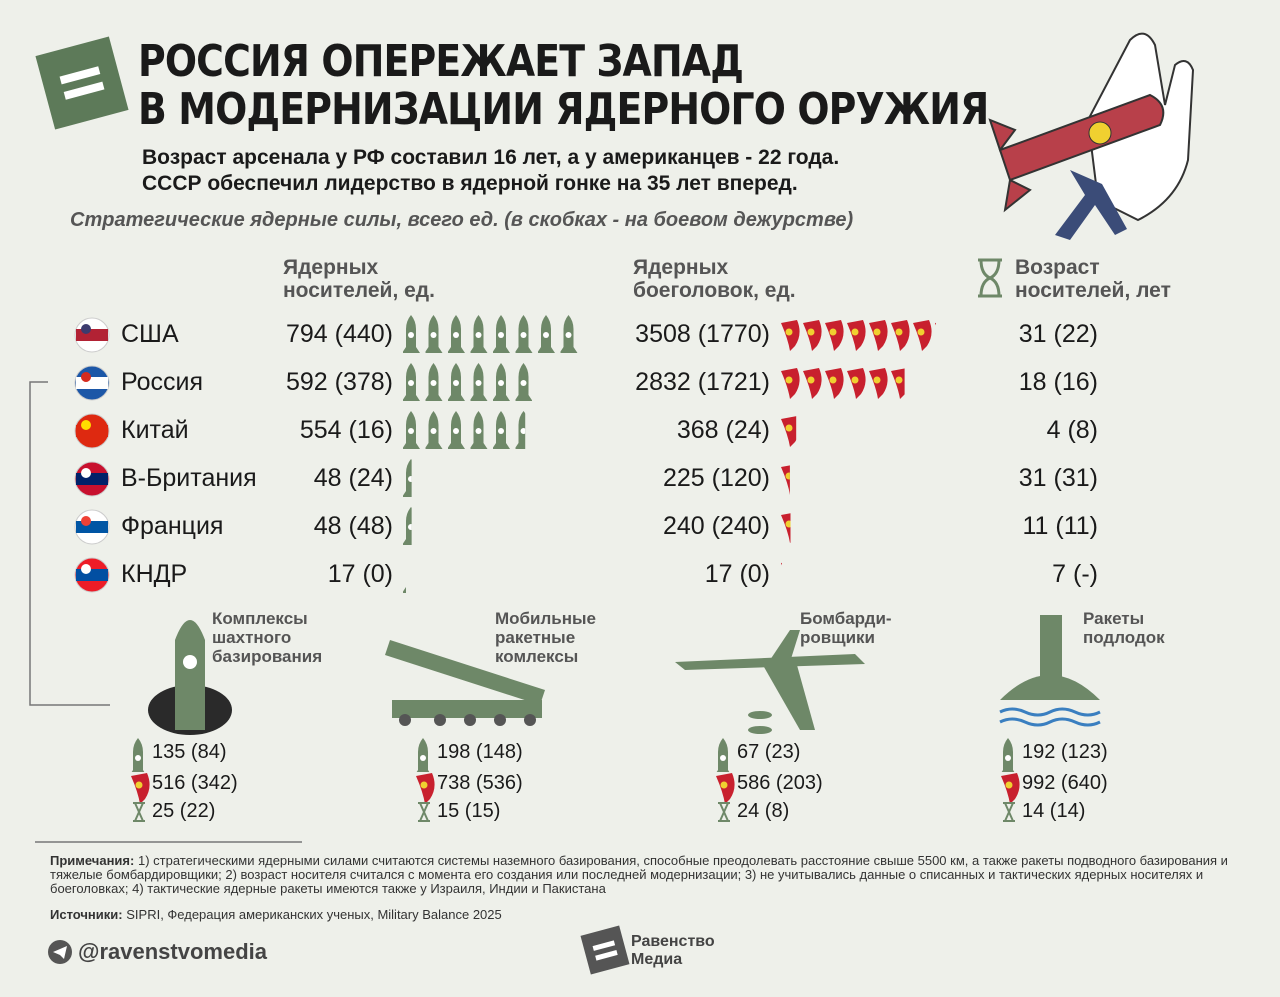 The width and height of the screenshot is (1280, 997). What do you see at coordinates (1072, 430) in the screenshot?
I see `age: 4 (8)` at bounding box center [1072, 430].